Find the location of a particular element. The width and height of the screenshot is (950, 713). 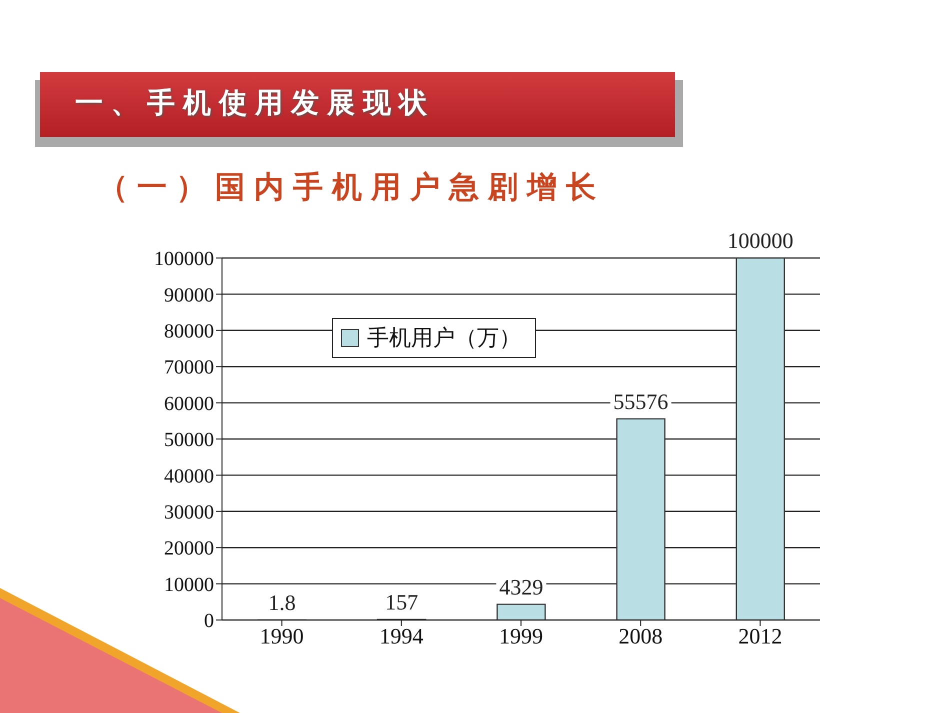

x-tick-label: 1994 is located at coordinates (401, 636).